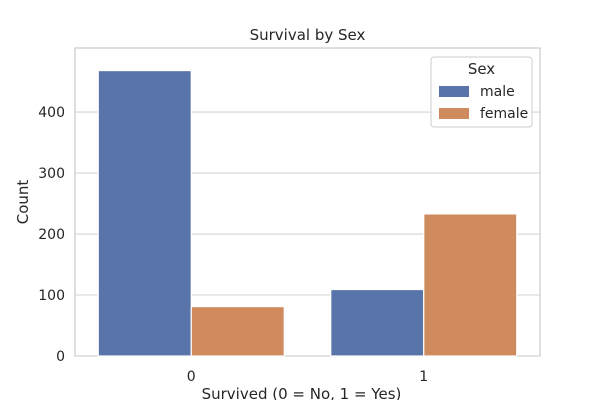  I want to click on legend-label-female: female, so click(504, 114).